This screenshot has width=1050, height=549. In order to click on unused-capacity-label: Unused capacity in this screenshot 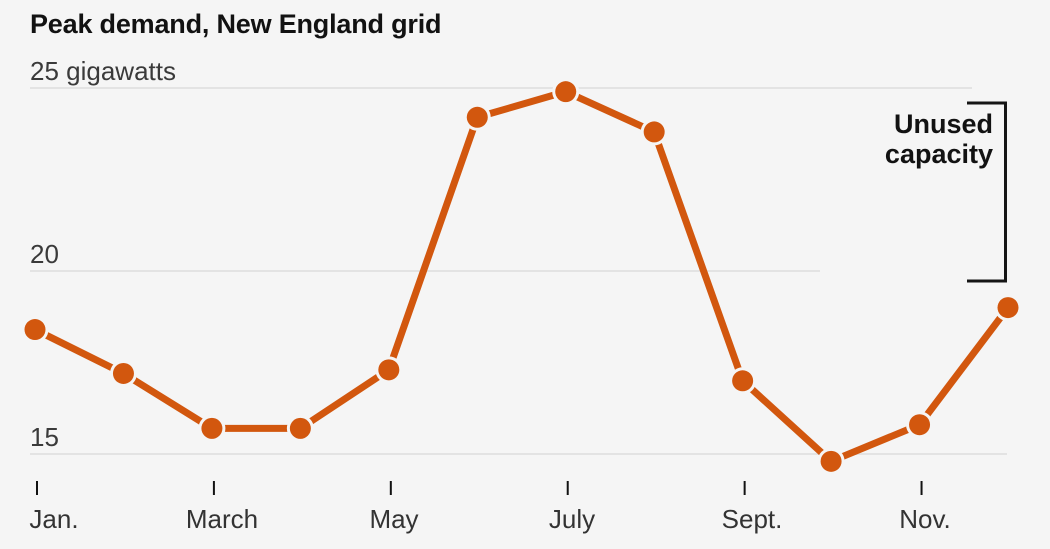, I will do `click(938, 139)`.